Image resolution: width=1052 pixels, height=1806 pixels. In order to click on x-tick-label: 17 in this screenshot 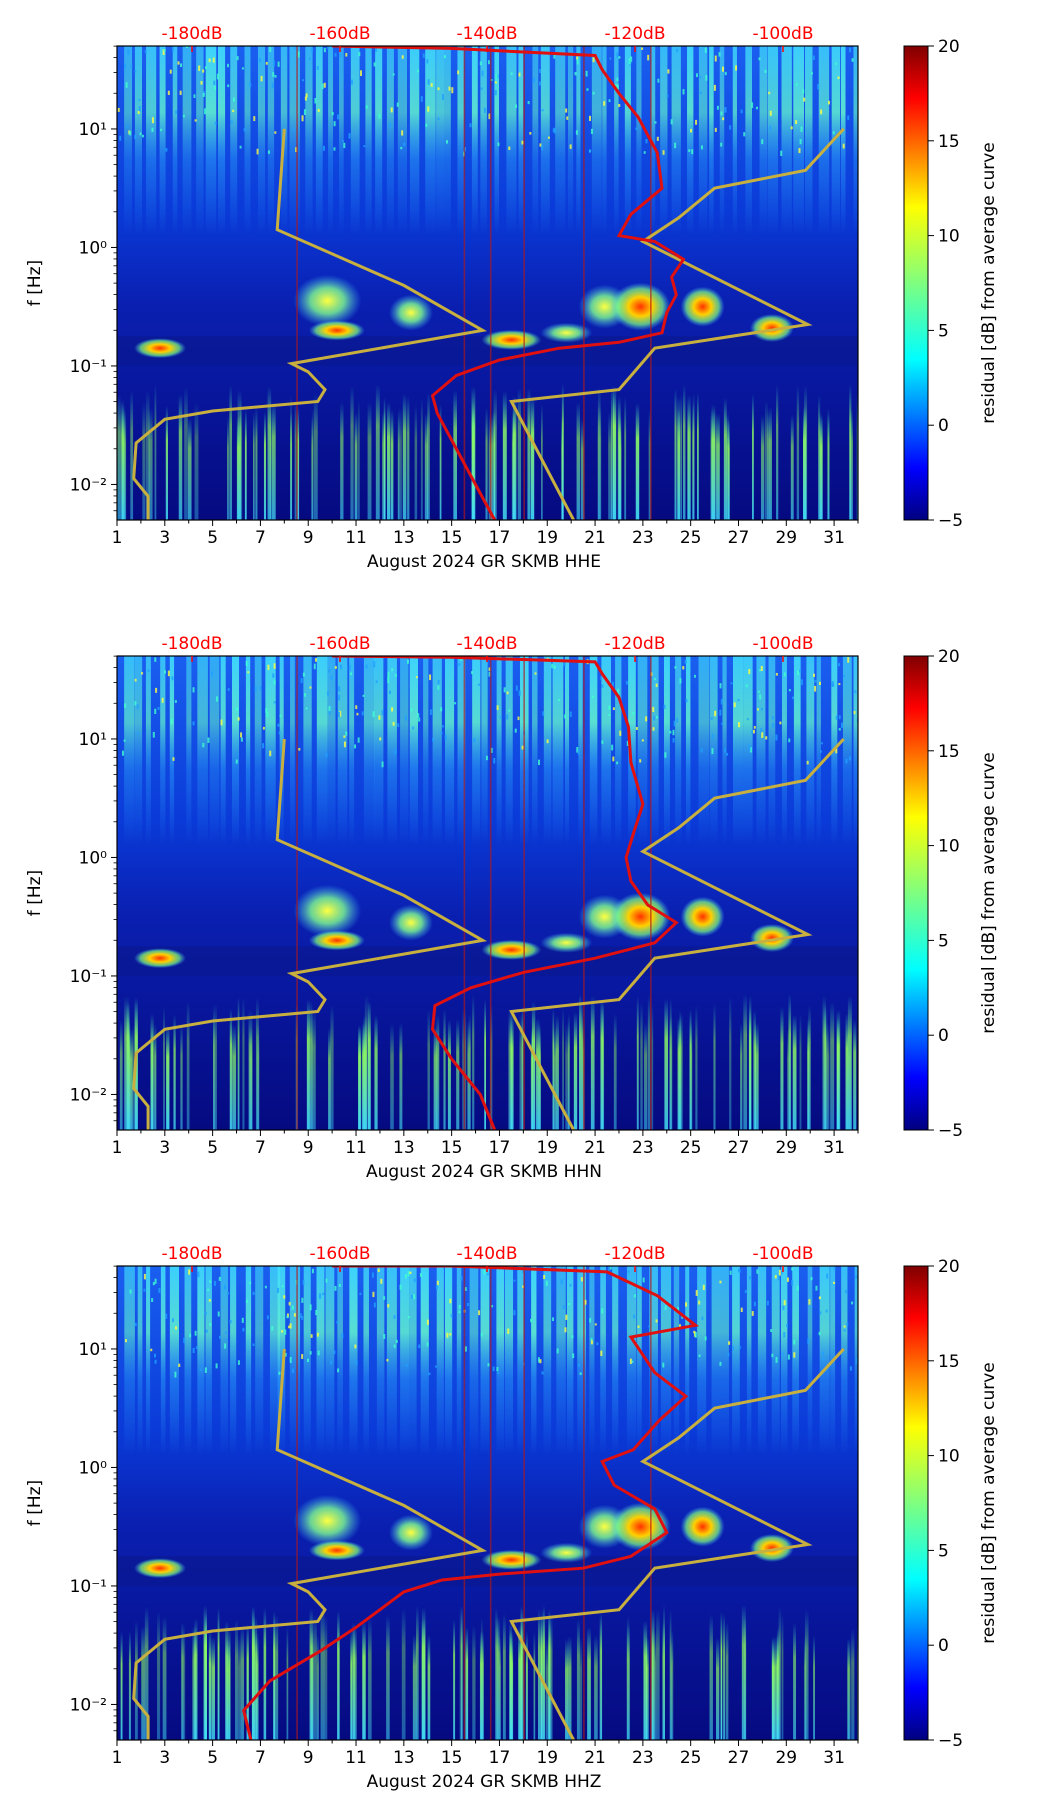, I will do `click(500, 538)`.